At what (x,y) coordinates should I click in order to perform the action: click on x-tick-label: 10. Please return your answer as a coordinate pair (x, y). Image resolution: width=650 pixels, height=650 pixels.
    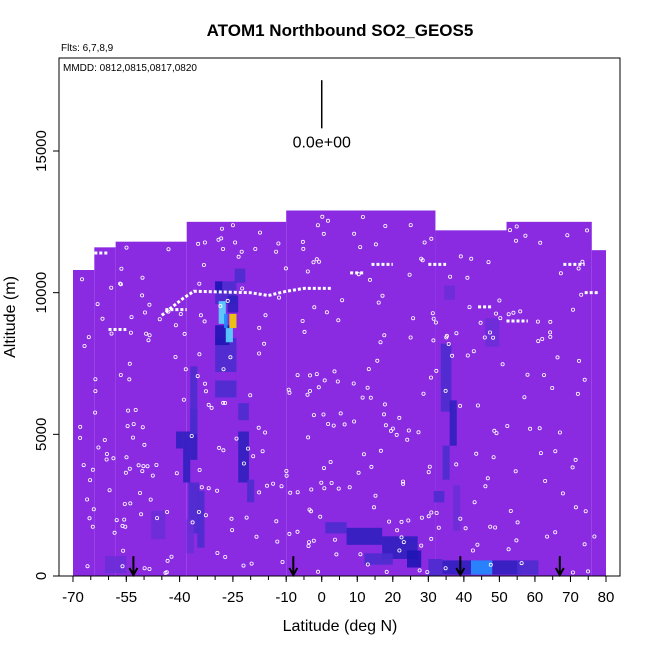
    Looking at the image, I should click on (357, 597).